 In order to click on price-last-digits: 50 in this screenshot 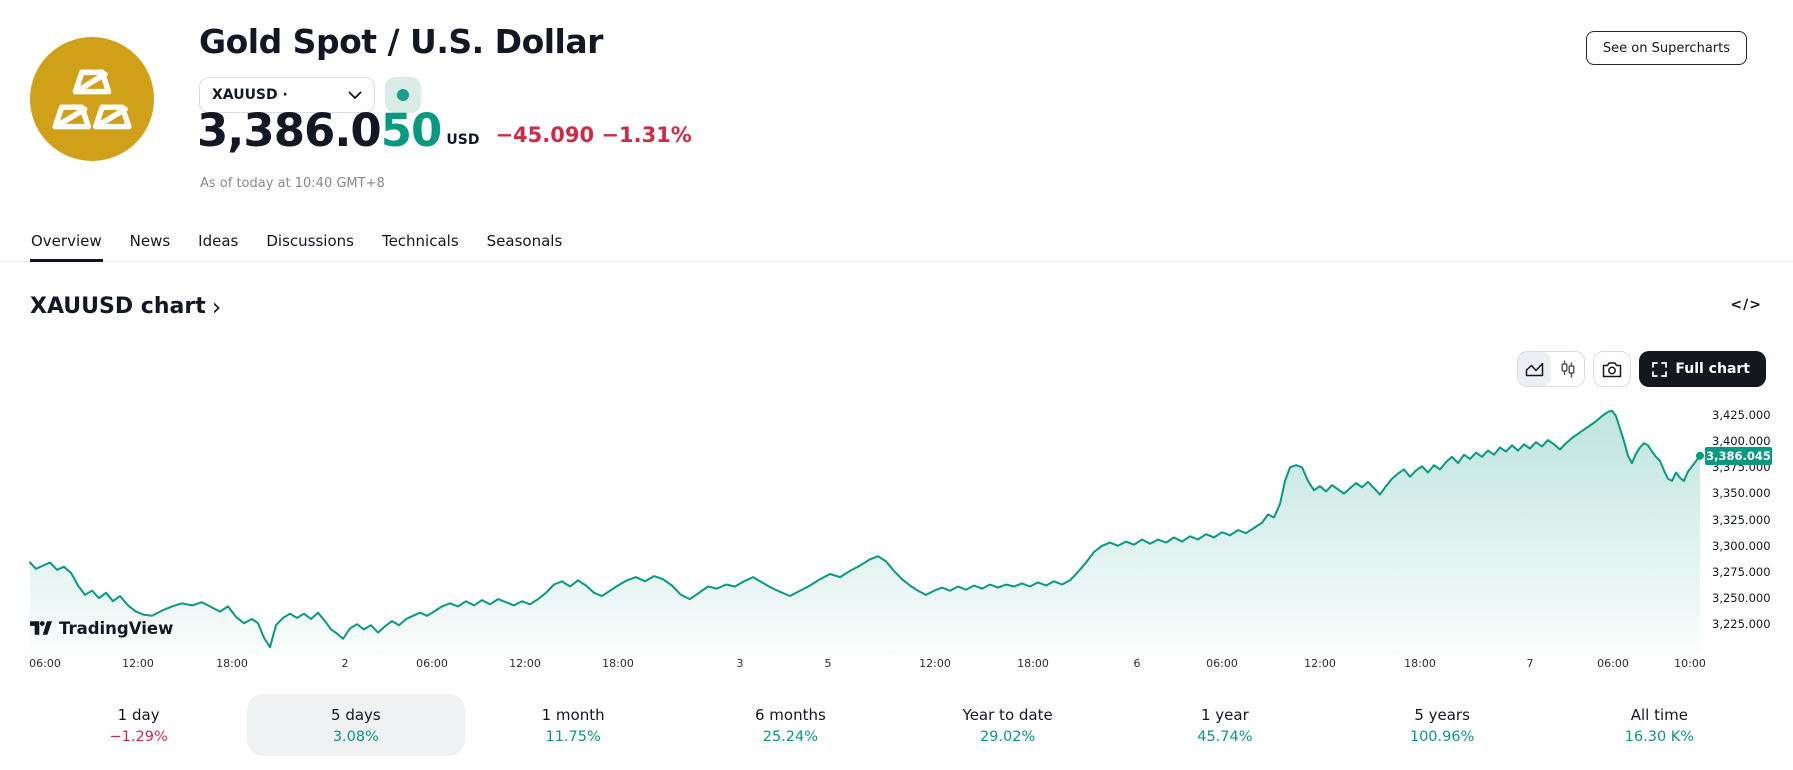, I will do `click(411, 130)`.